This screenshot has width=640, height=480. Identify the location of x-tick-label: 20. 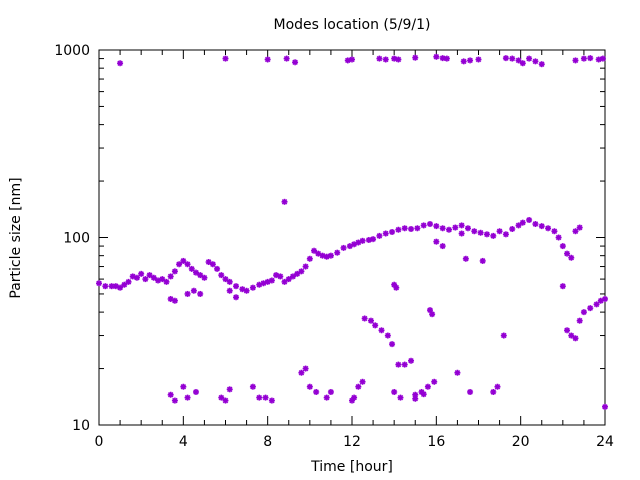
(521, 442).